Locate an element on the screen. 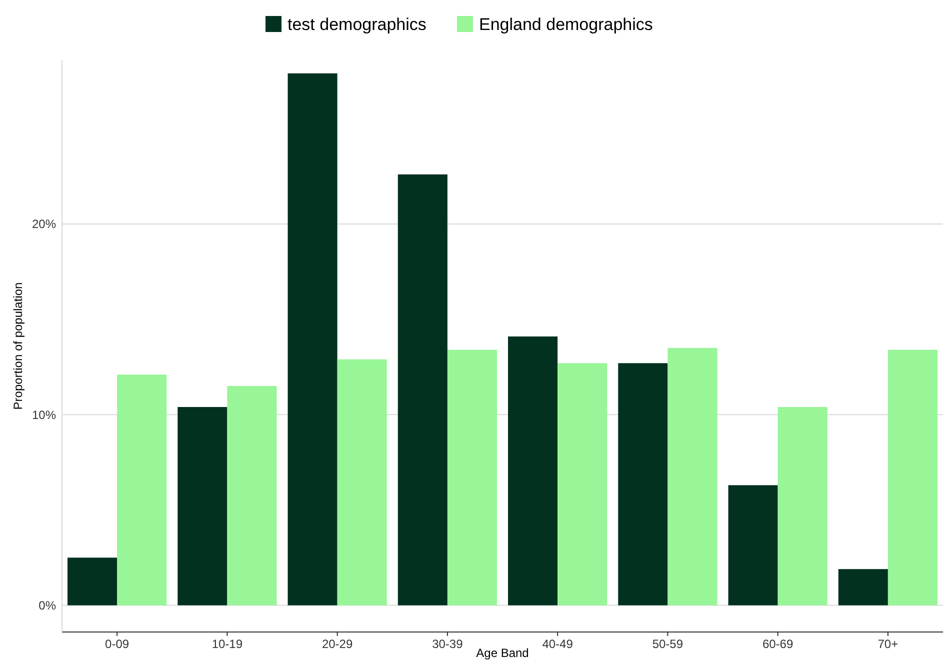  x-tick-label: 20-29 is located at coordinates (337, 644).